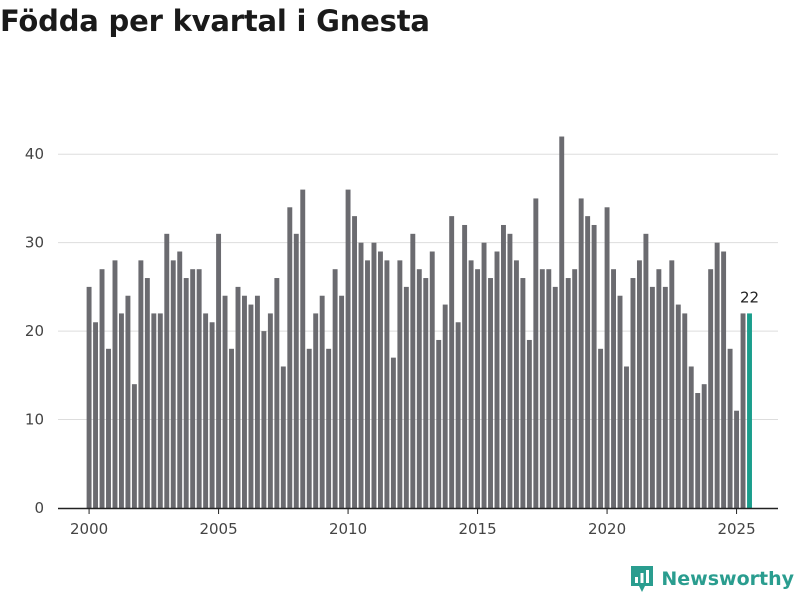 Image resolution: width=800 pixels, height=600 pixels. Describe the element at coordinates (749, 410) in the screenshot. I see `bar-latest` at that location.